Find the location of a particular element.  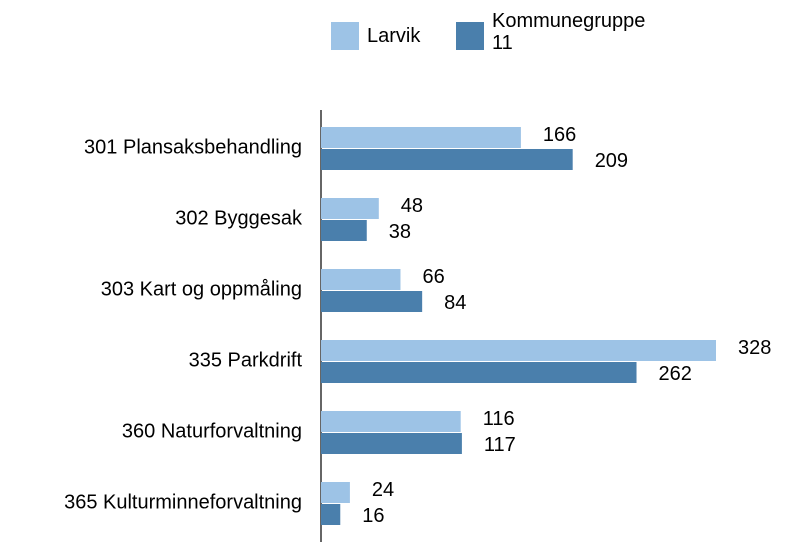

value-label: 328 is located at coordinates (754, 348).